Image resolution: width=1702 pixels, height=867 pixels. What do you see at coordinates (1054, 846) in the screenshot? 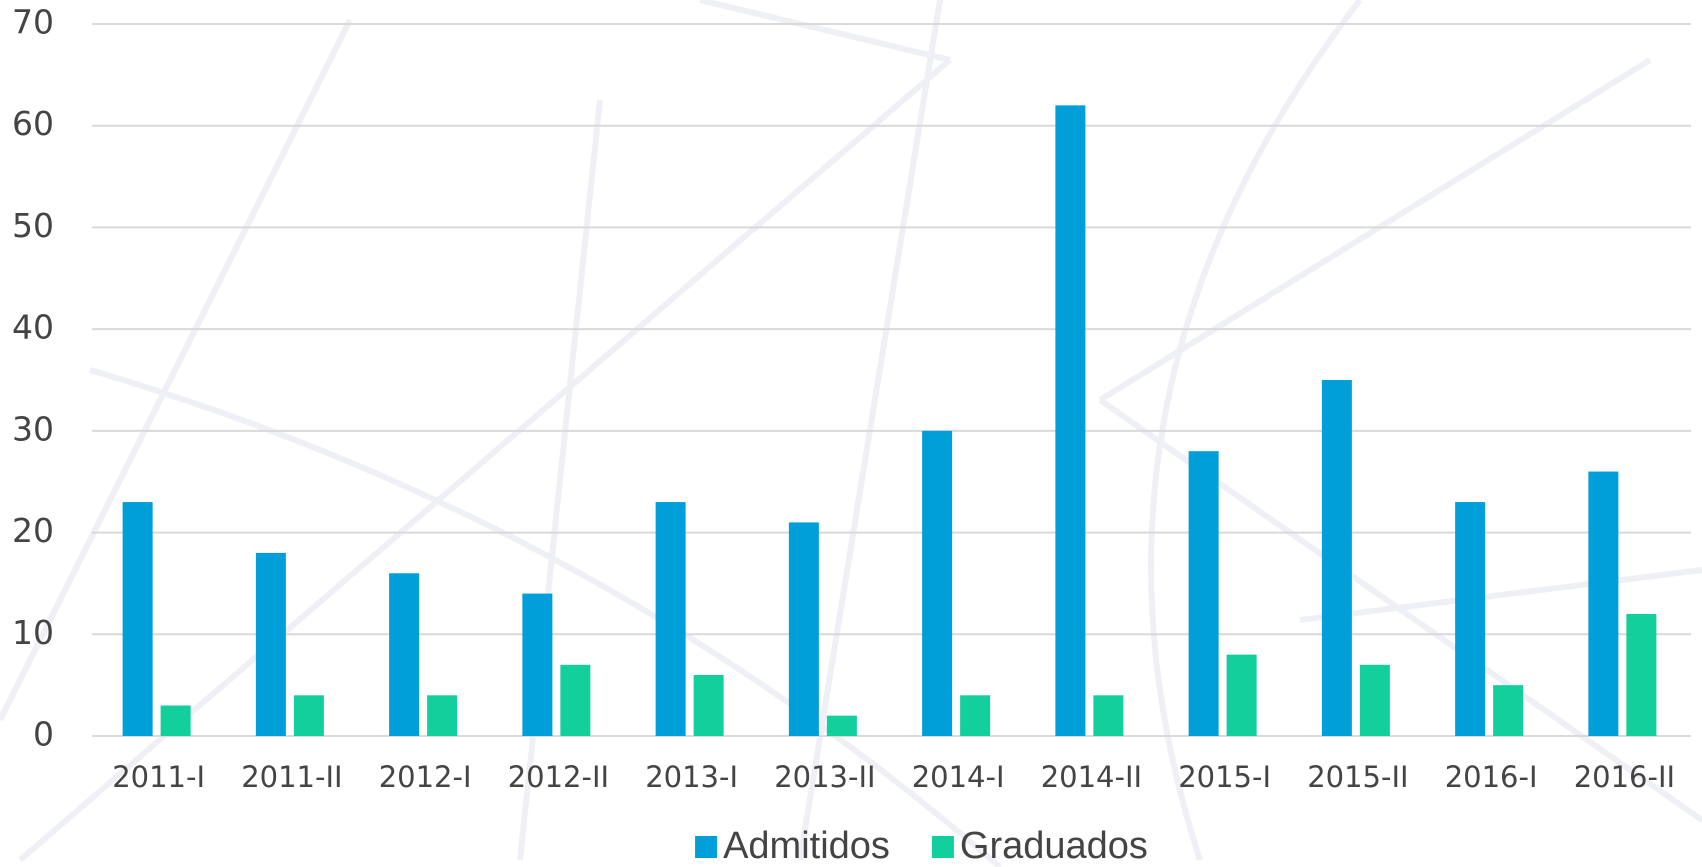
I see `legend-label: Graduados` at bounding box center [1054, 846].